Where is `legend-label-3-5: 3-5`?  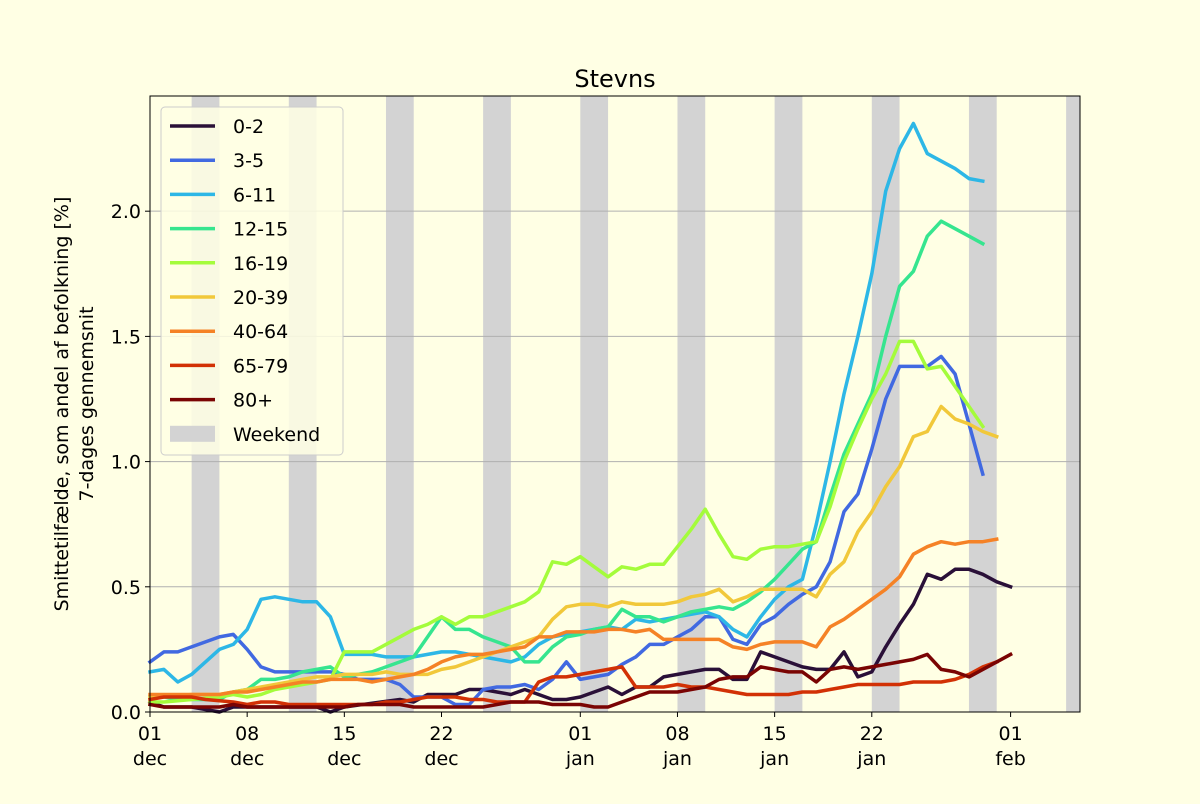 legend-label-3-5: 3-5 is located at coordinates (248, 161).